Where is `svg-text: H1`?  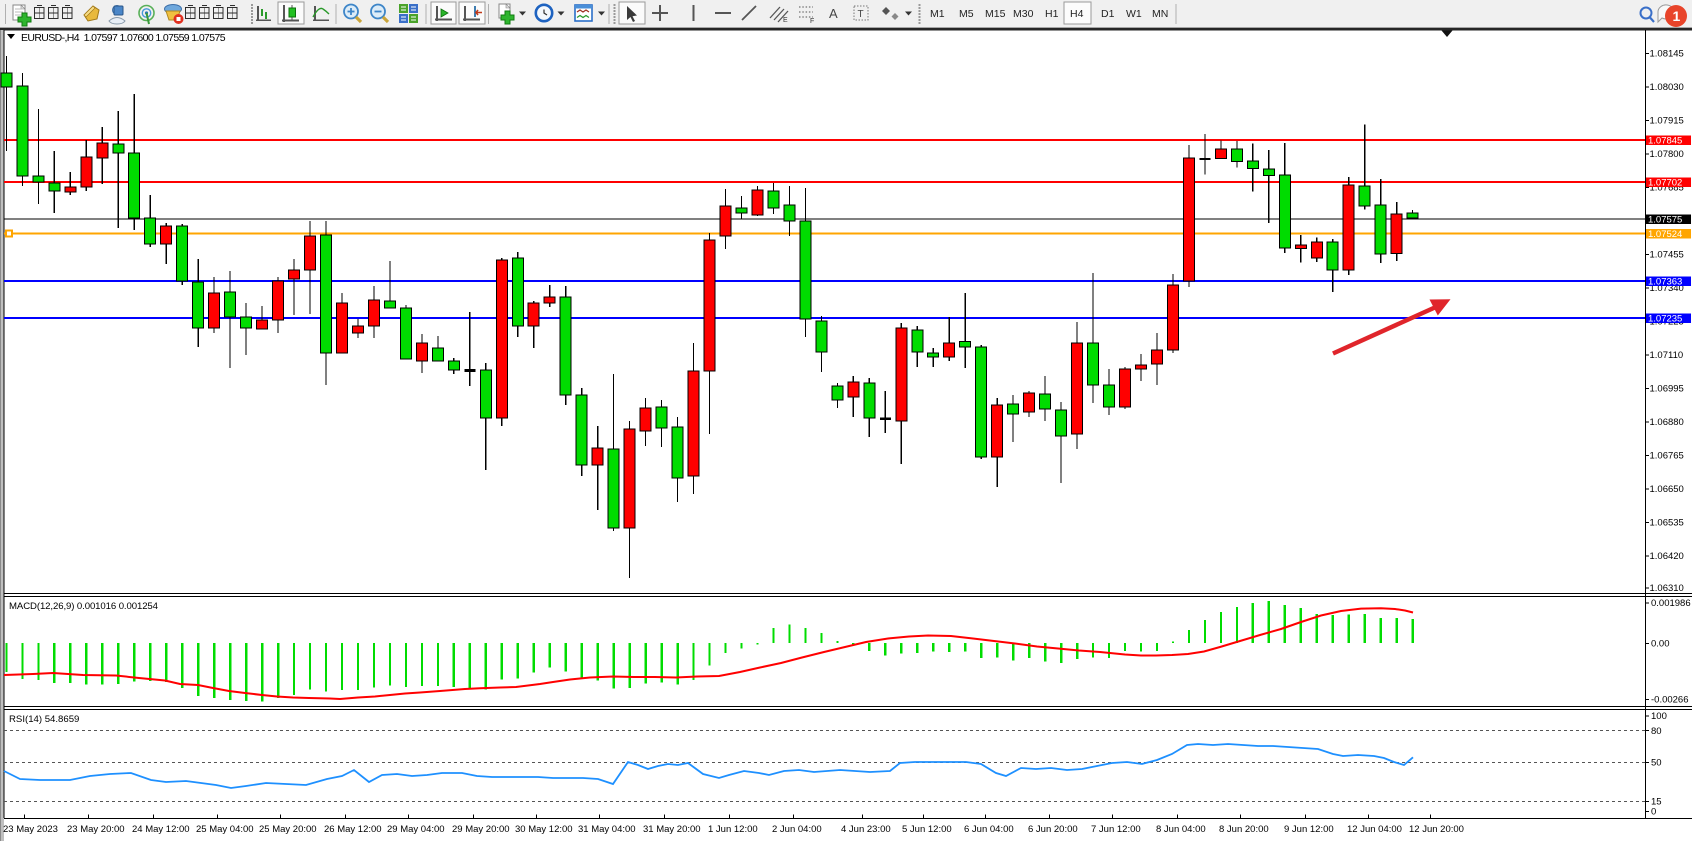
svg-text: H1 is located at coordinates (1052, 14).